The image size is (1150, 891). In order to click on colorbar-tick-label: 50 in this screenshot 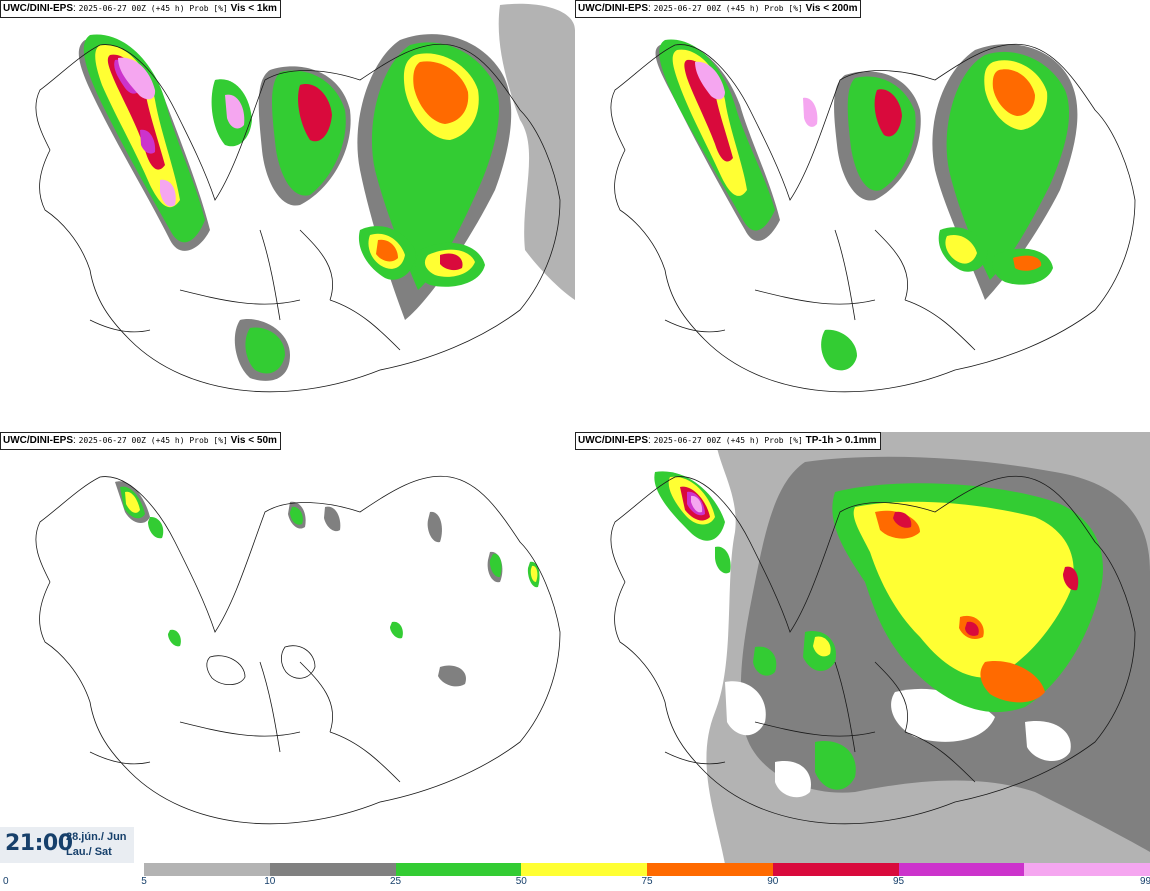, I will do `click(521, 881)`.